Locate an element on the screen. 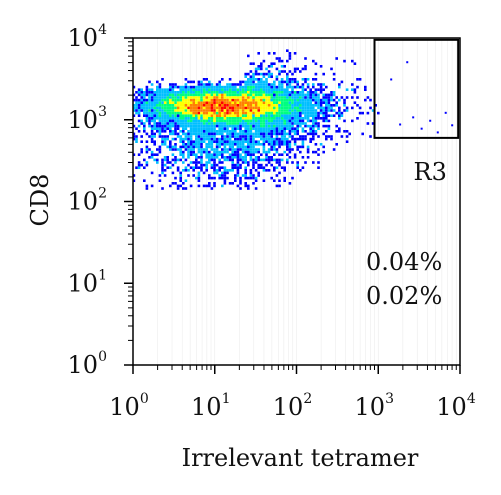  event-point is located at coordinates (407, 62).